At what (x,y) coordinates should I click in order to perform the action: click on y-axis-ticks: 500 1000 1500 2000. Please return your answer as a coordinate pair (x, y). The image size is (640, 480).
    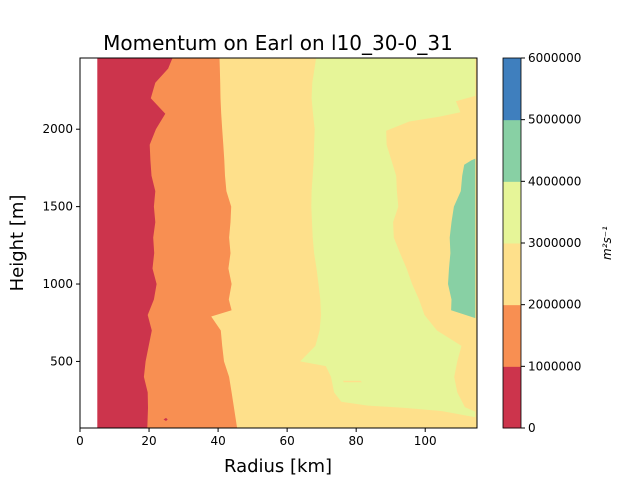
    Looking at the image, I should click on (61, 245).